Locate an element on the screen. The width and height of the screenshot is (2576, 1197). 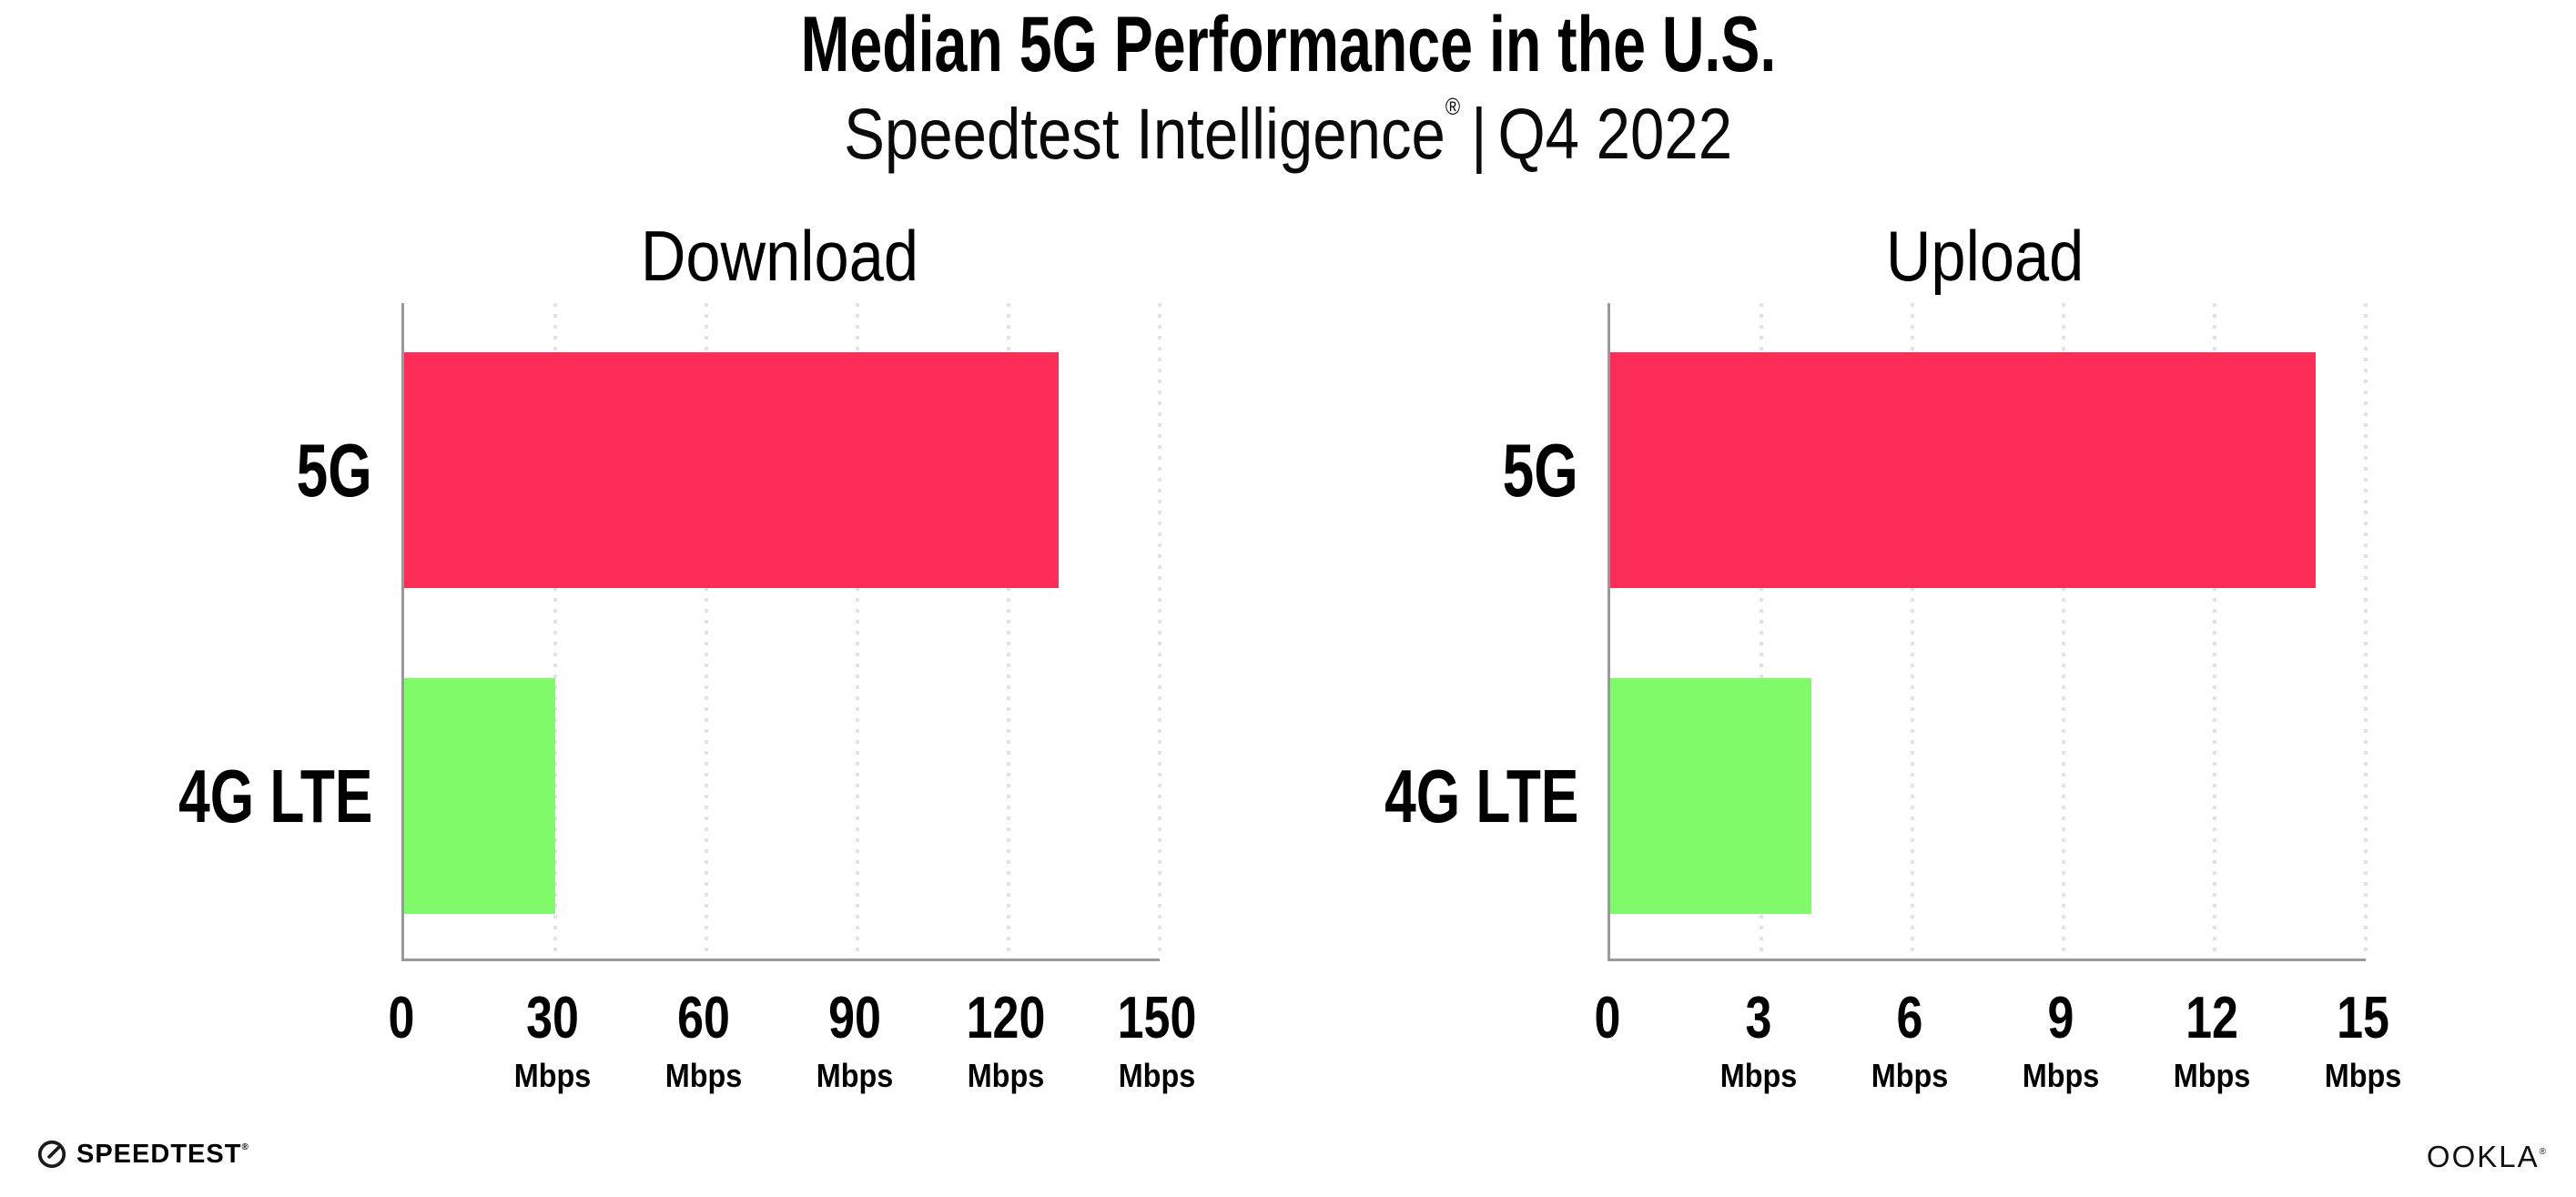
x-axis-tick-value: 120 is located at coordinates (1006, 1017).